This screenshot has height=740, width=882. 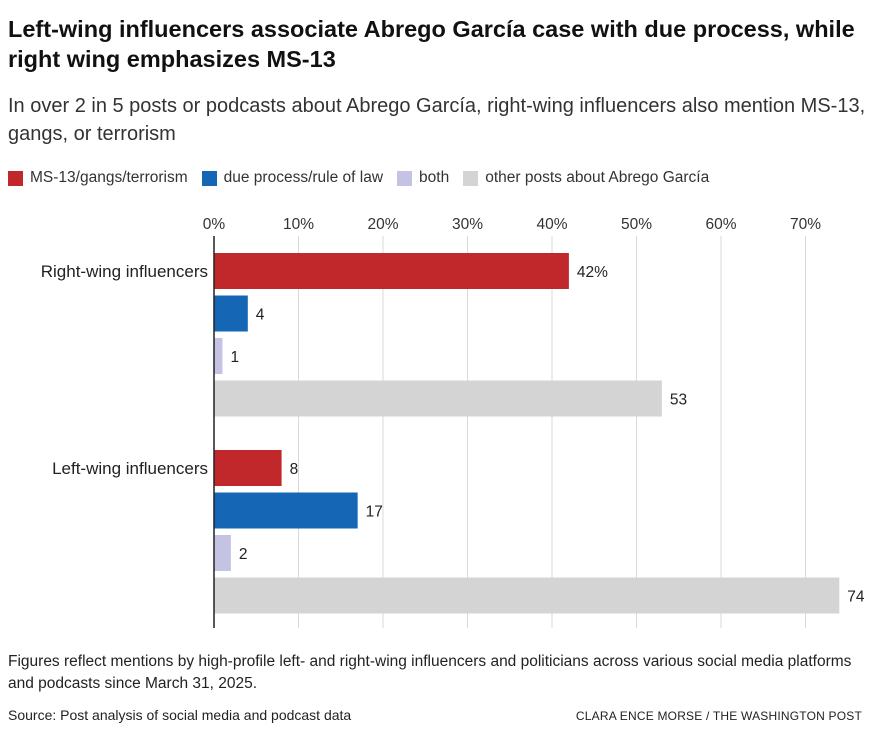 I want to click on x-tick-label: 70%, so click(x=805, y=224).